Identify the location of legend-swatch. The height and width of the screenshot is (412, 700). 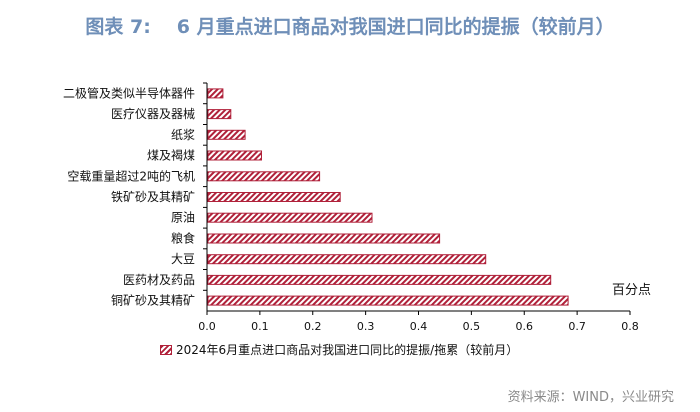
(166, 349).